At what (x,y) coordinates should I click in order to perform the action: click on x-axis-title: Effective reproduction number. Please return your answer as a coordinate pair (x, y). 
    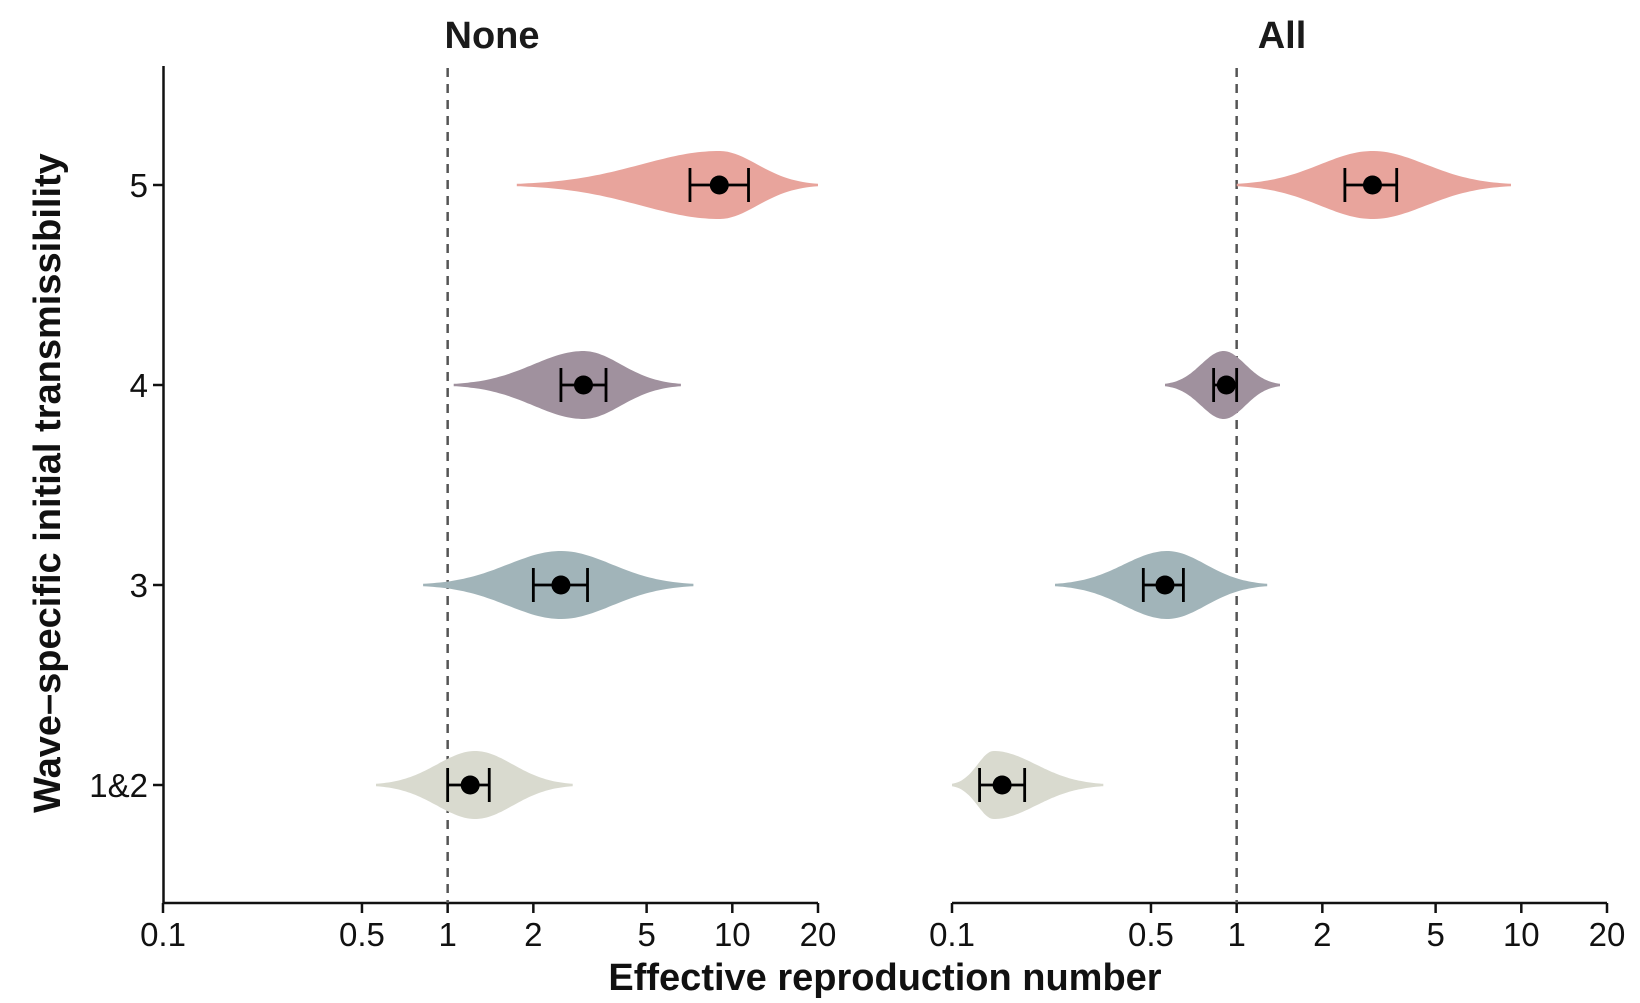
    Looking at the image, I should click on (884, 978).